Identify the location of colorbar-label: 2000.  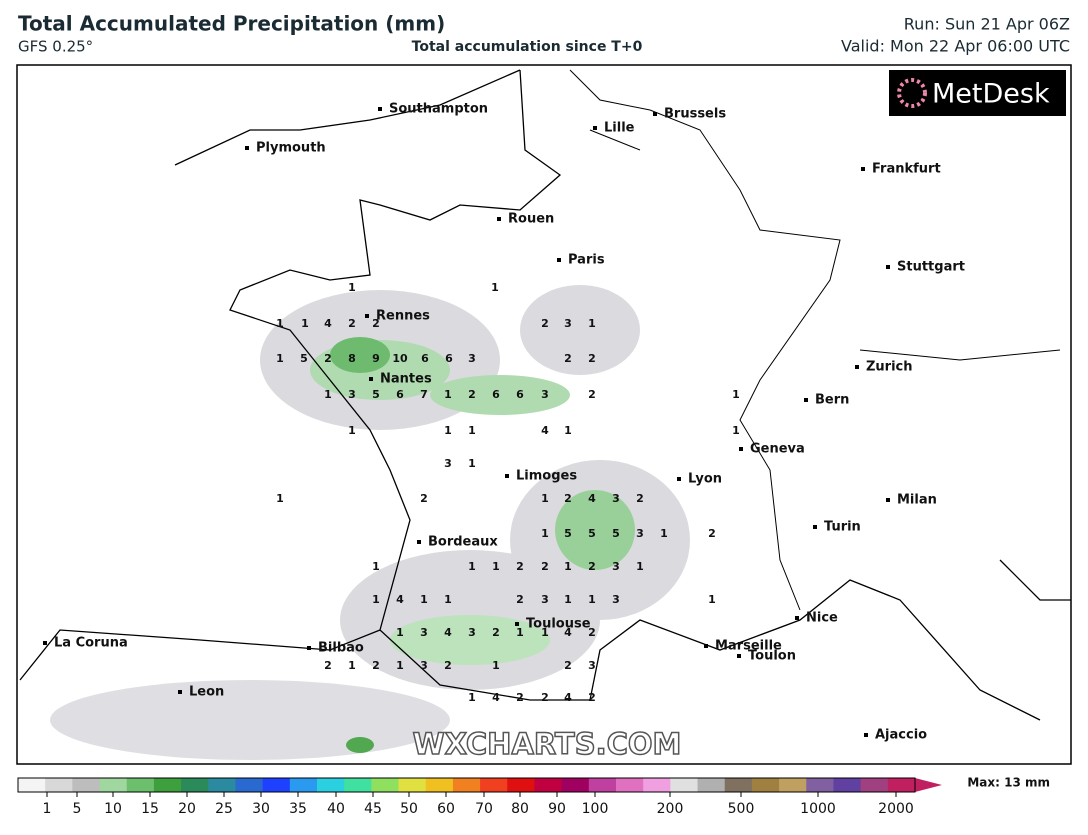
(896, 809).